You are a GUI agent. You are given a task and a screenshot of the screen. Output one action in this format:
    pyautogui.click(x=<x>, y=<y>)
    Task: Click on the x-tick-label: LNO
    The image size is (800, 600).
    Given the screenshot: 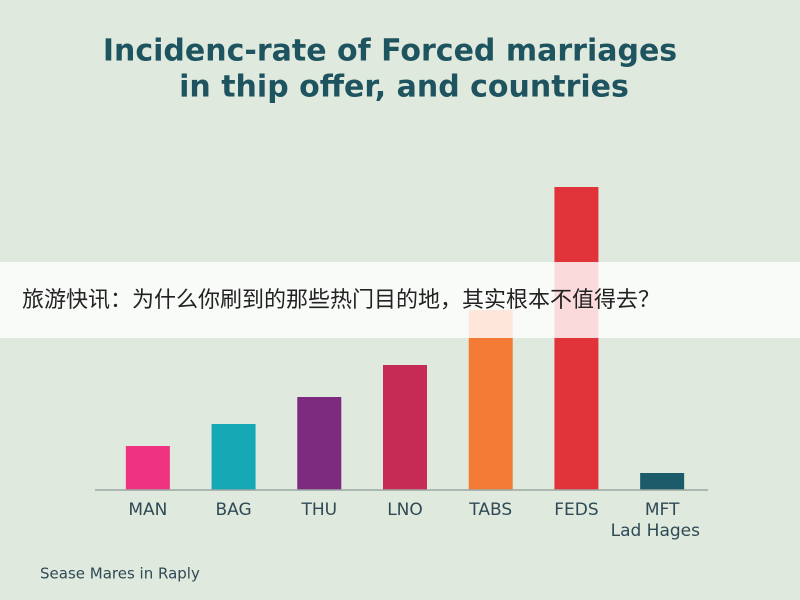 What is the action you would take?
    pyautogui.click(x=405, y=510)
    